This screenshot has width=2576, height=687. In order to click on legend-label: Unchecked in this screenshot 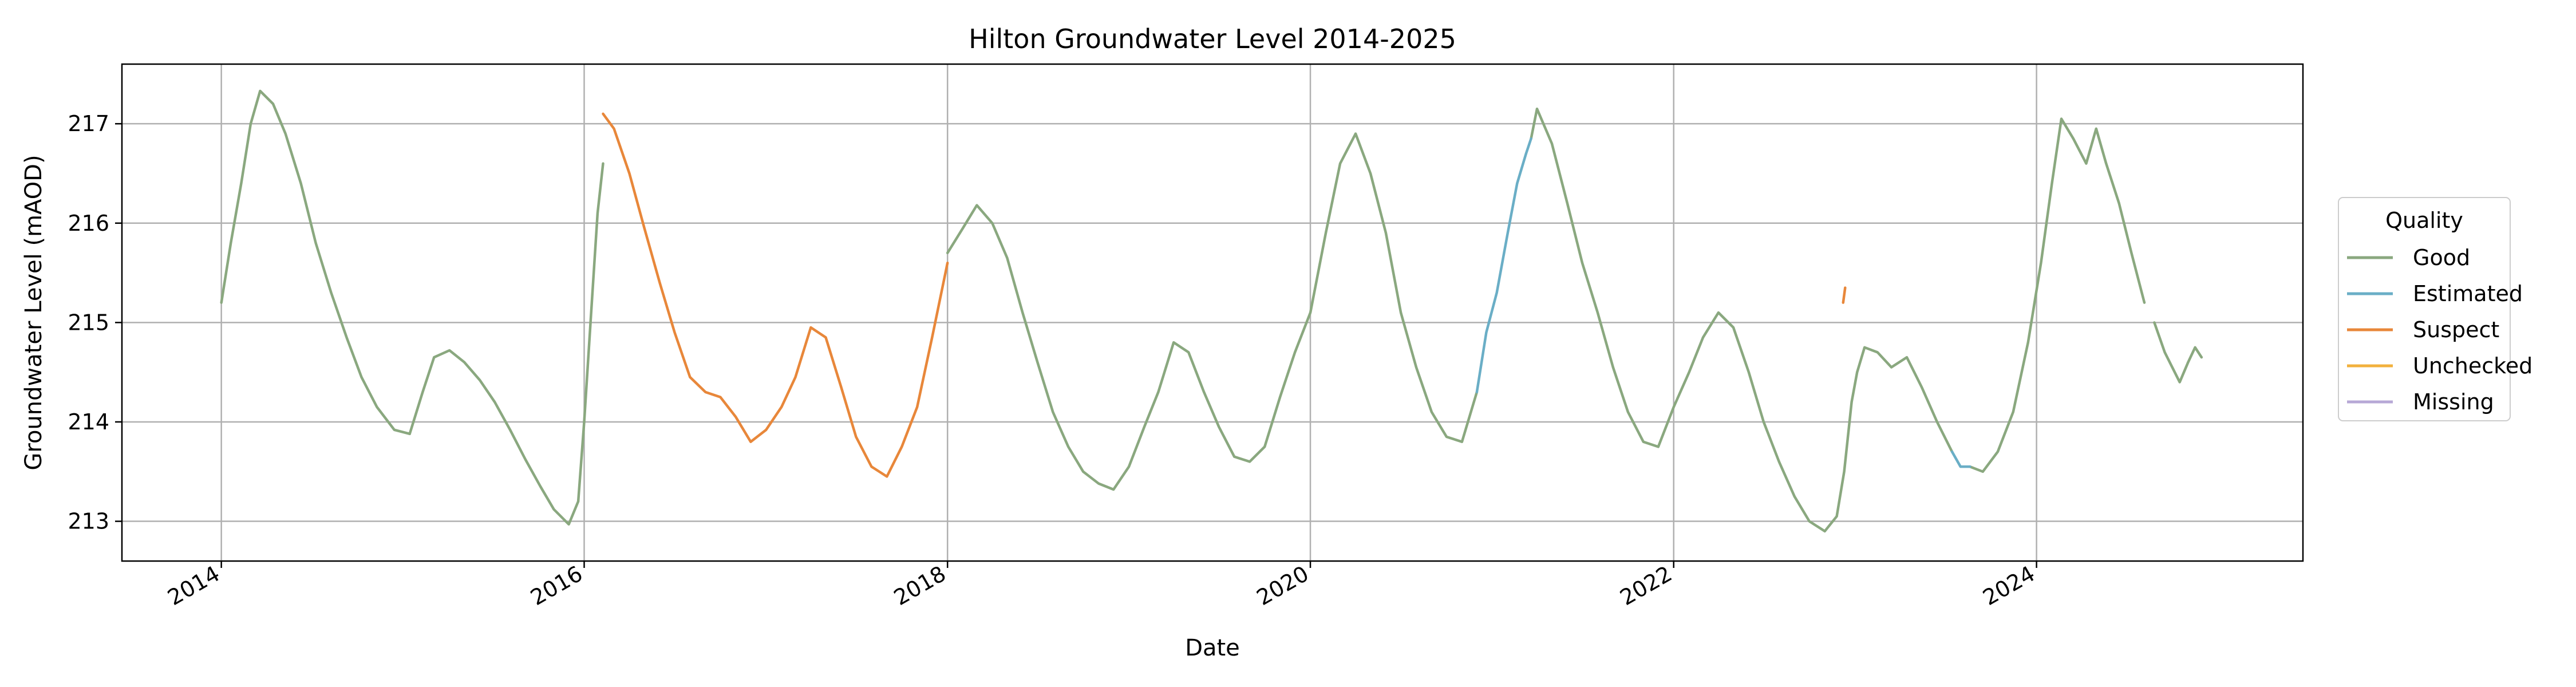, I will do `click(2472, 366)`.